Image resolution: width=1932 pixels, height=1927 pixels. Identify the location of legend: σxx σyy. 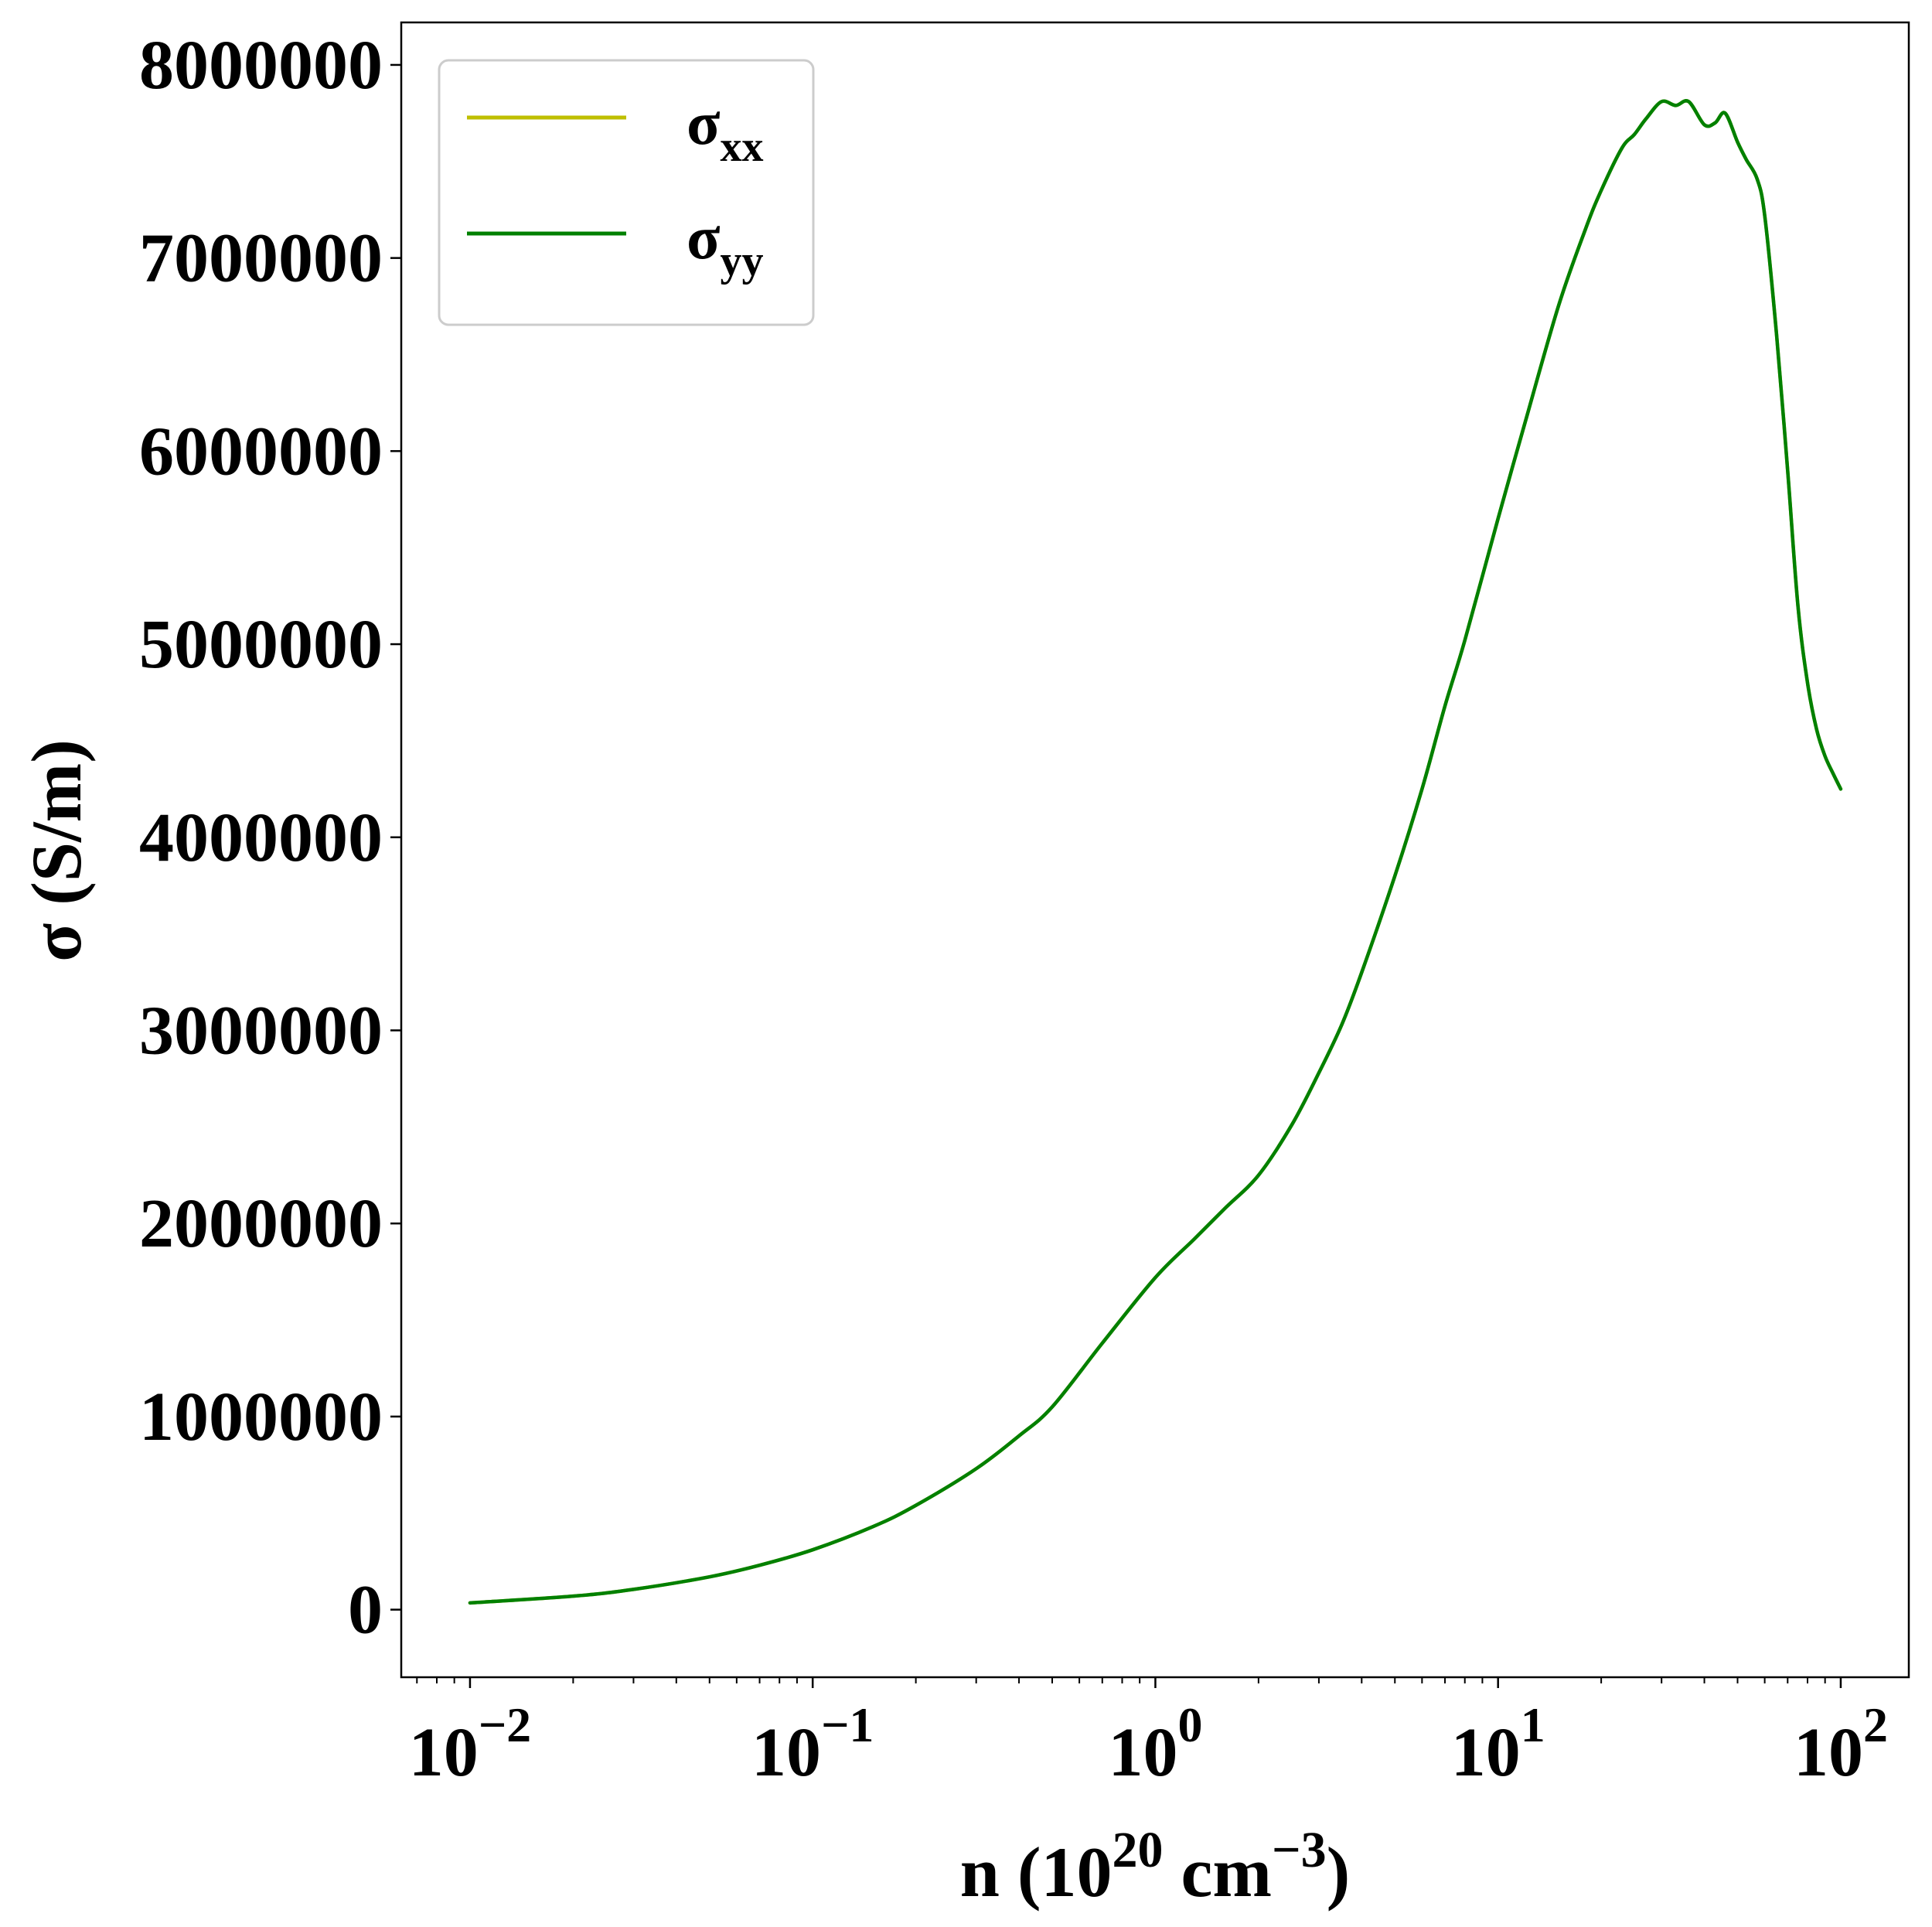
(626, 192).